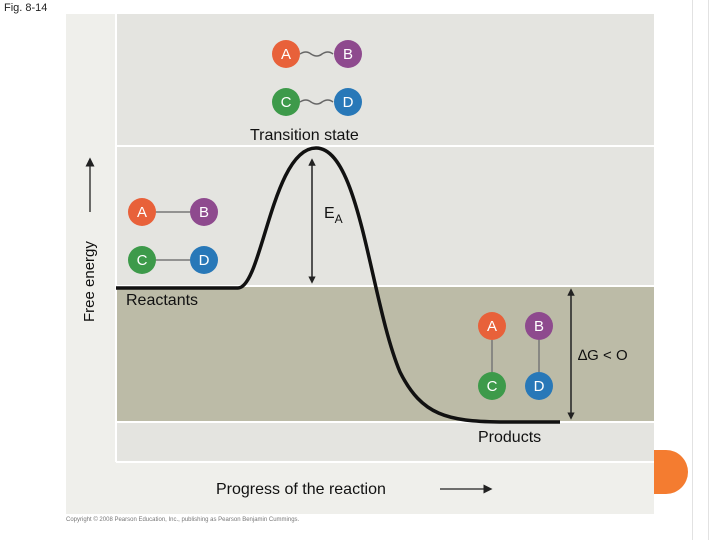  Describe the element at coordinates (26, 8) in the screenshot. I see `figure-label: Fig. 8-14` at that location.